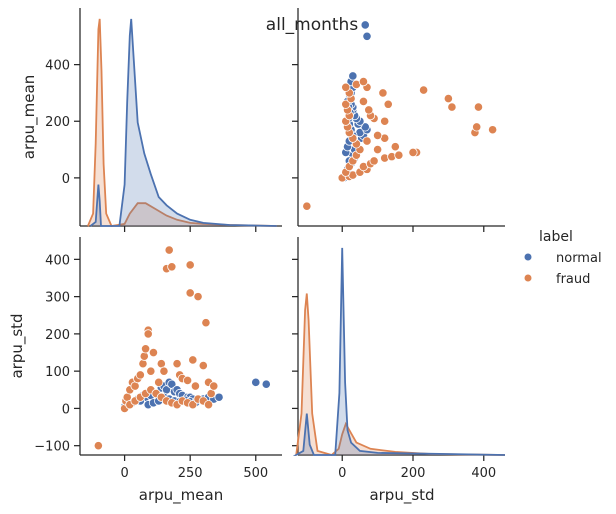  I want to click on y-tick-label-0-0-1: 200, so click(57, 122).